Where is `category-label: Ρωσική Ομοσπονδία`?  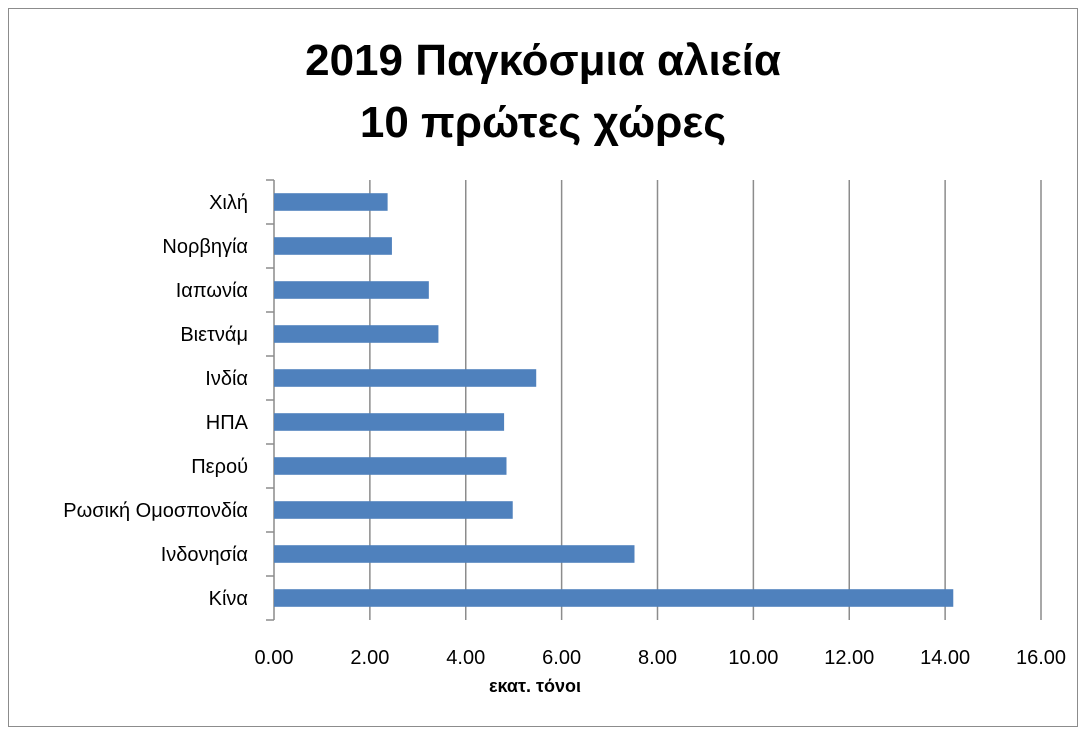
category-label: Ρωσική Ομοσπονδία is located at coordinates (155, 511).